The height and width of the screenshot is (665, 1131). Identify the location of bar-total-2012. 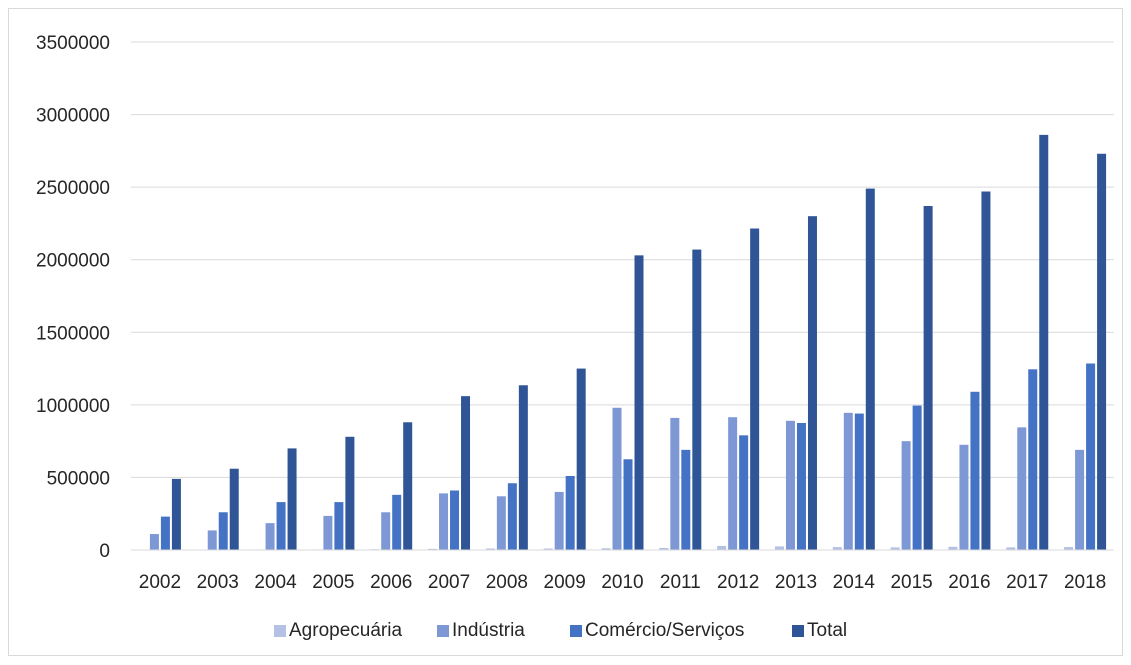
(755, 389).